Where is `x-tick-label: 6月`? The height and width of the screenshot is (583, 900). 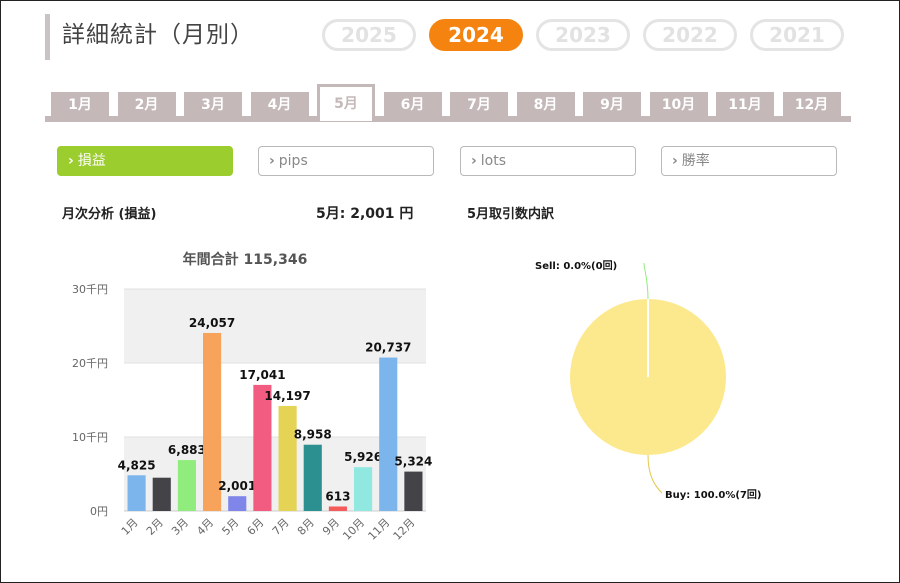 x-tick-label: 6月 is located at coordinates (256, 527).